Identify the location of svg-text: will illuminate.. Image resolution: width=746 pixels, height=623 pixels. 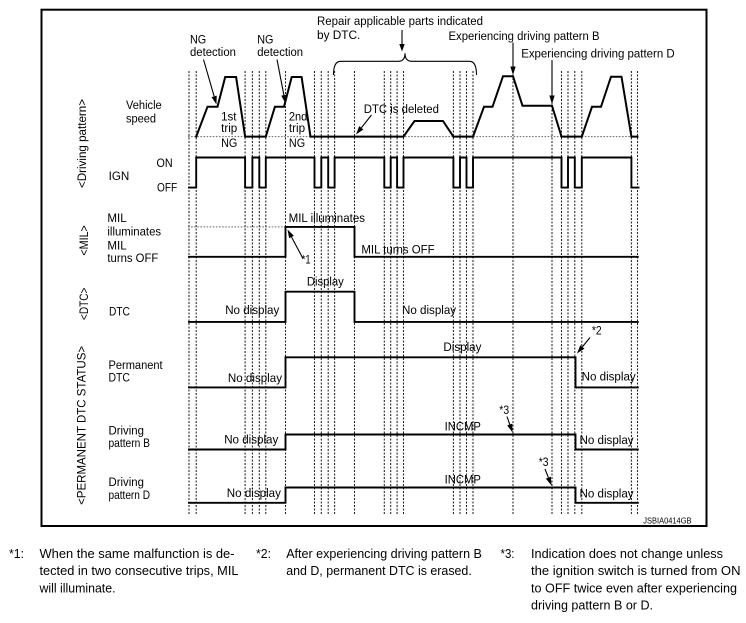
(77, 588).